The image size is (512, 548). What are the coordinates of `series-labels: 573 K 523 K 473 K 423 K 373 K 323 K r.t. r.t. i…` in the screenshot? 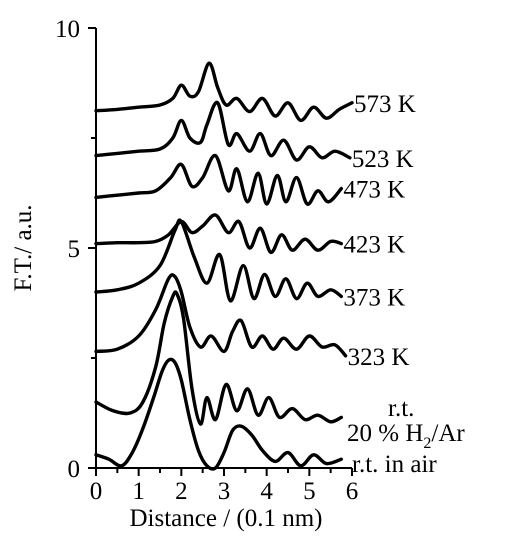 It's located at (390, 284).